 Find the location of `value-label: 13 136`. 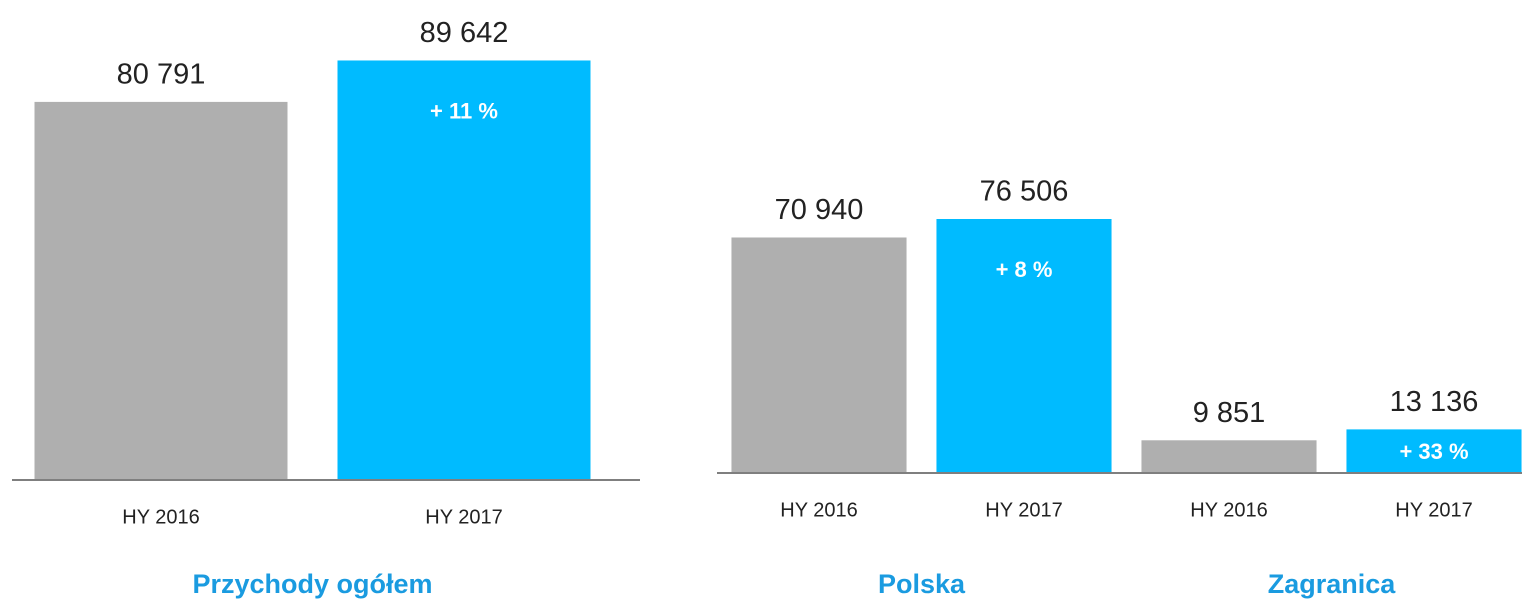

value-label: 13 136 is located at coordinates (1434, 402).